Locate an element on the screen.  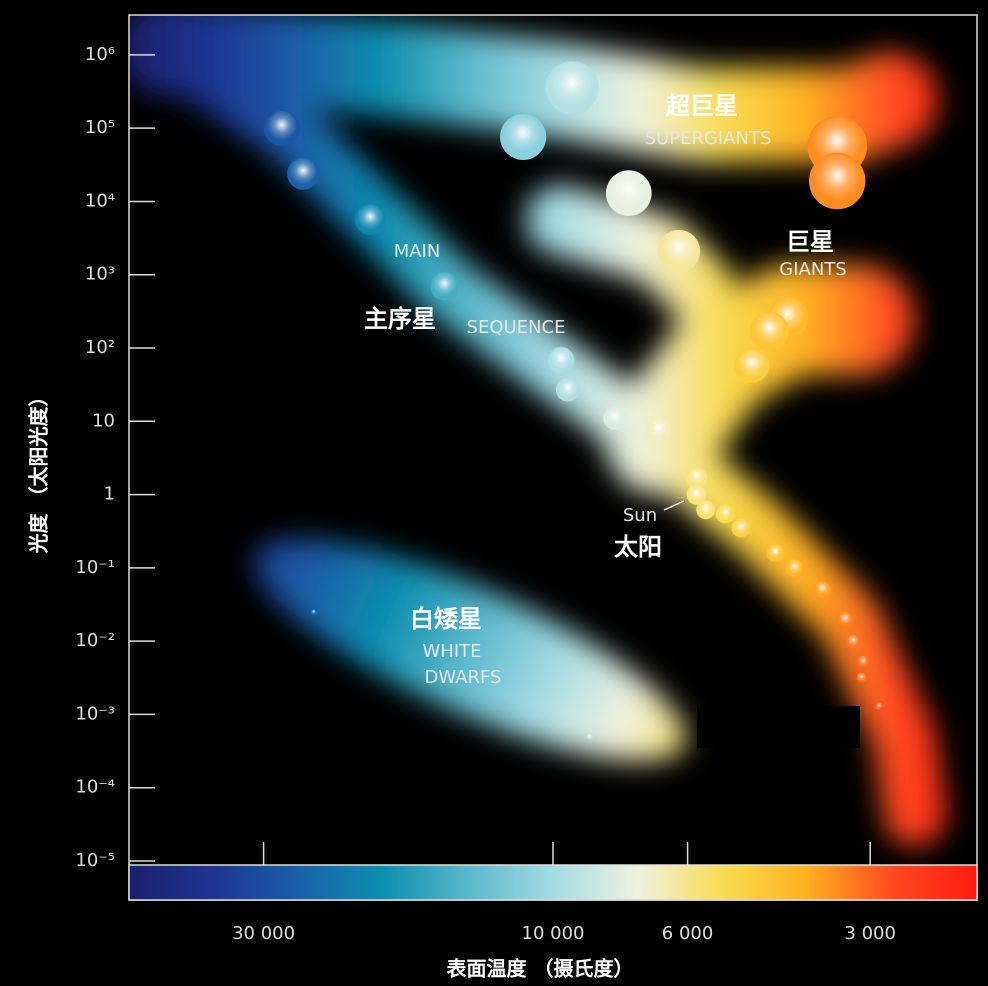
y-tick-label: 1 is located at coordinates (109, 494).